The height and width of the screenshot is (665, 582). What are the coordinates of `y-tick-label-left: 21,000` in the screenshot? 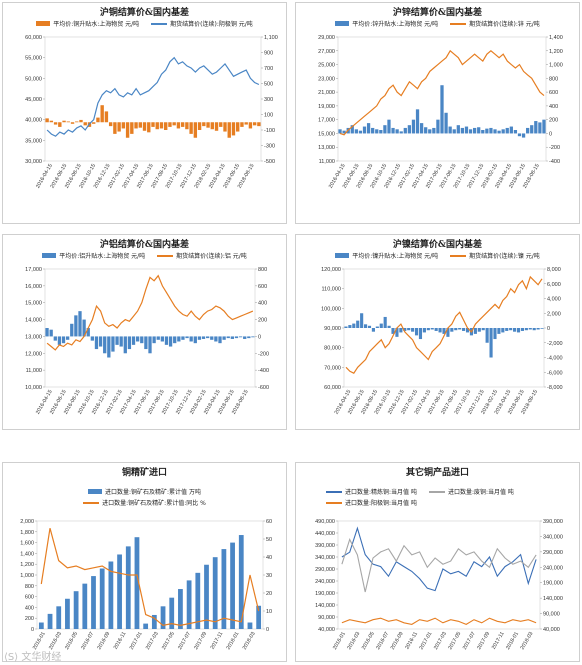 It's located at (326, 93).